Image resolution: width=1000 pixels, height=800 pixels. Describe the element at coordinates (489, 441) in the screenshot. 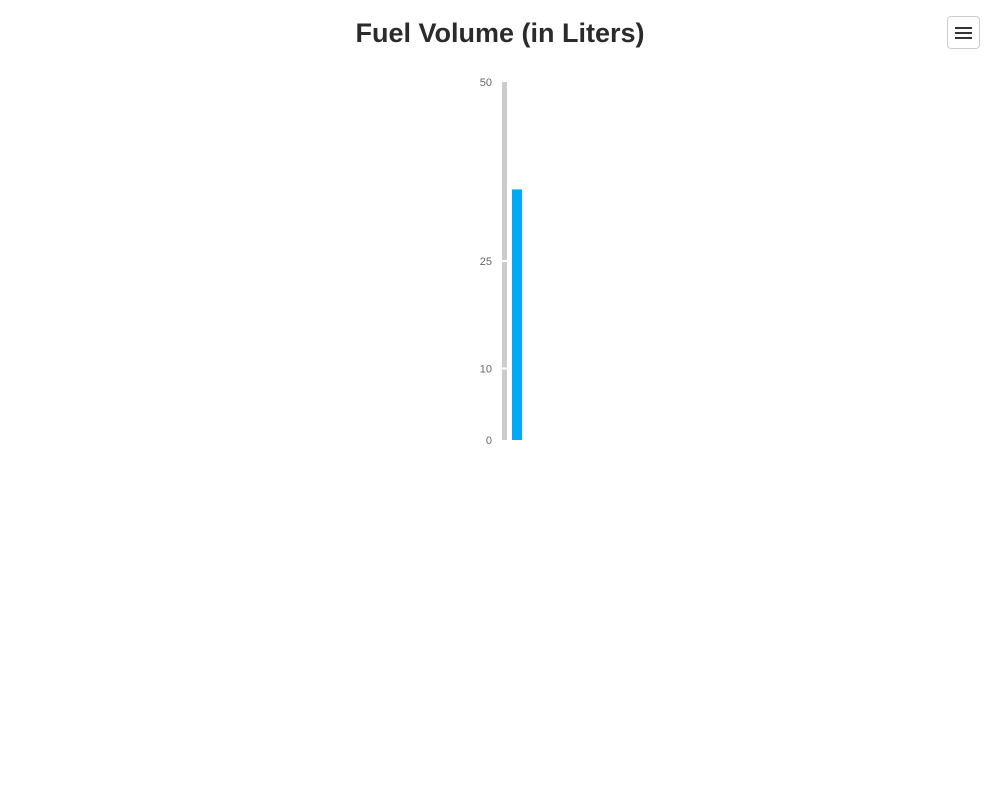

I see `tick-label: 0` at that location.